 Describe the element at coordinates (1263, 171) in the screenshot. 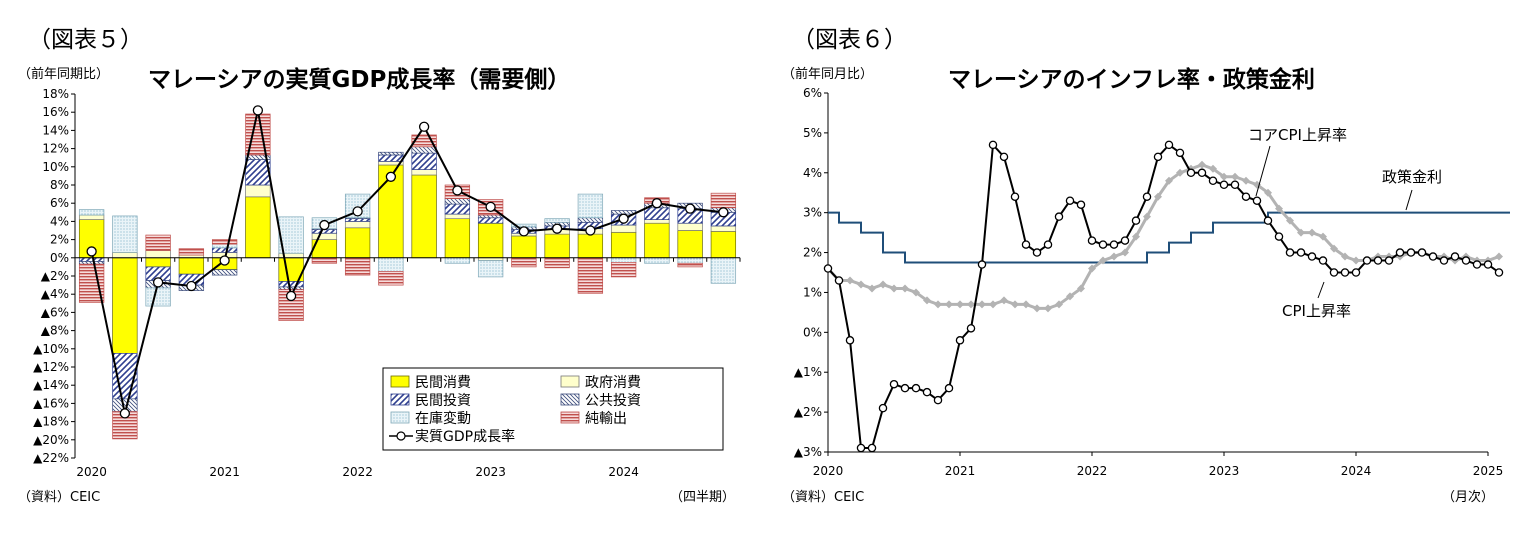

I see `annotation-leader-core` at that location.